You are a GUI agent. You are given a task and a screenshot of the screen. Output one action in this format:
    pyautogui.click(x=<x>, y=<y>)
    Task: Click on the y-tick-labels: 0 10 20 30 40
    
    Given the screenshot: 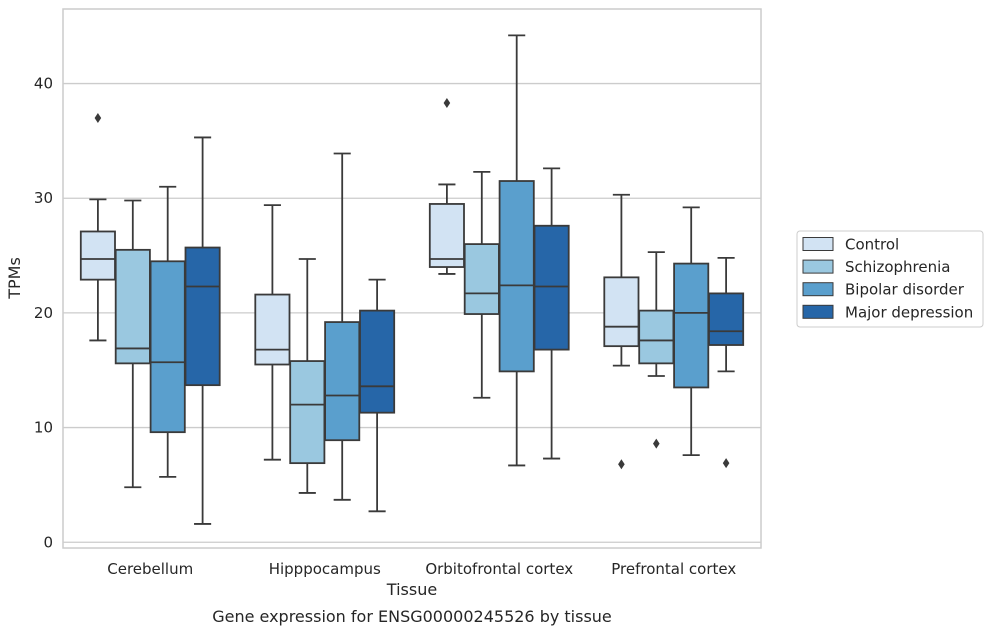 What is the action you would take?
    pyautogui.click(x=43, y=313)
    